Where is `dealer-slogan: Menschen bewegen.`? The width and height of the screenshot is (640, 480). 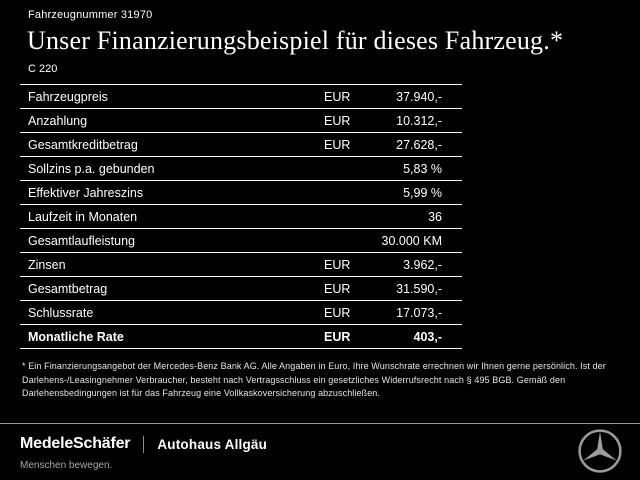
dealer-slogan: Menschen bewegen. is located at coordinates (66, 465).